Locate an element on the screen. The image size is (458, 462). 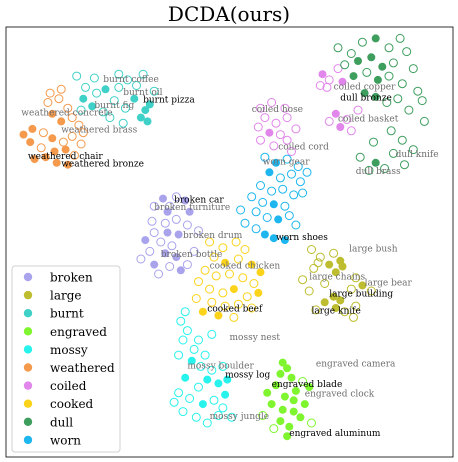
annotation-label-34: mossy jungle is located at coordinates (239, 417).